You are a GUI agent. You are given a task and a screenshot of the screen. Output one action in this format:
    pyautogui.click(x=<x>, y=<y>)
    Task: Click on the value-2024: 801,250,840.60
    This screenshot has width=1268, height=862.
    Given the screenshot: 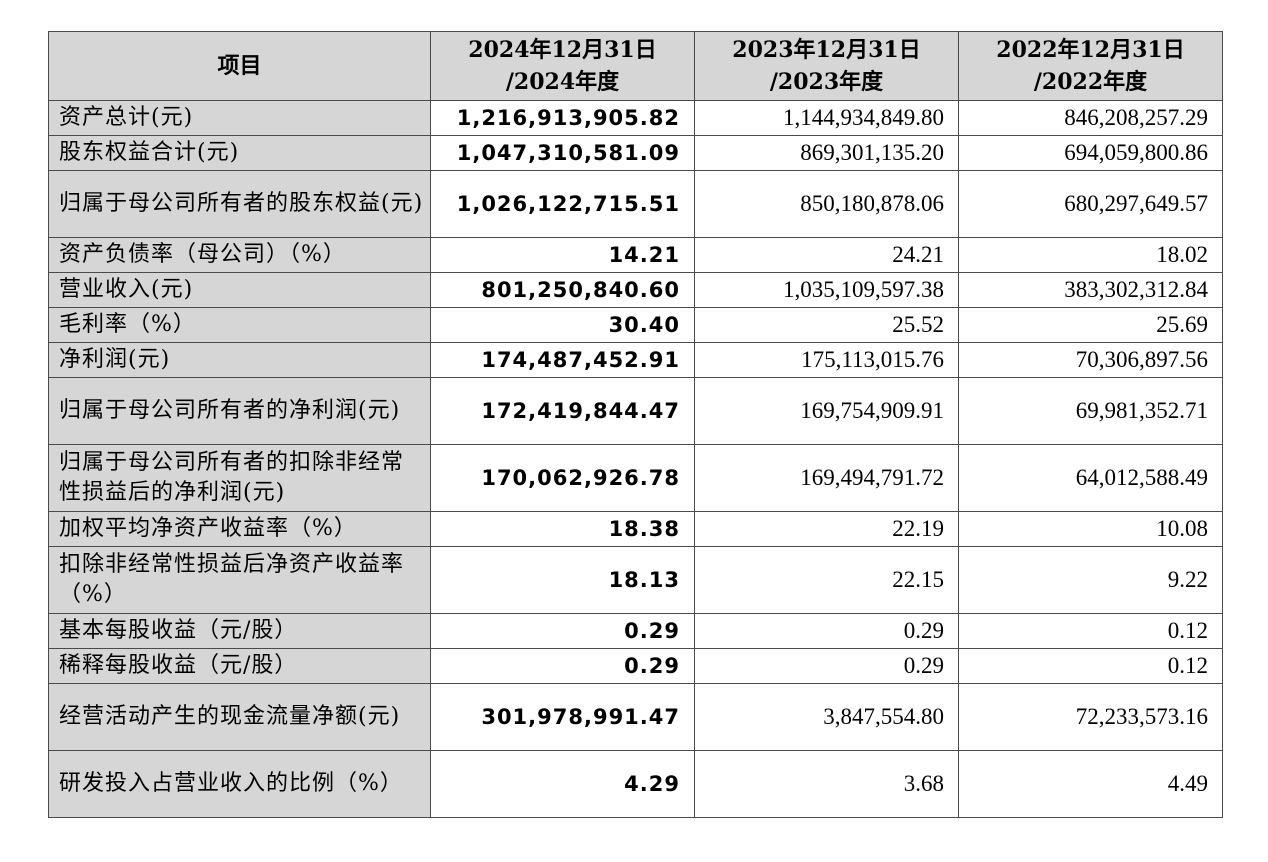 What is the action you would take?
    pyautogui.click(x=562, y=290)
    